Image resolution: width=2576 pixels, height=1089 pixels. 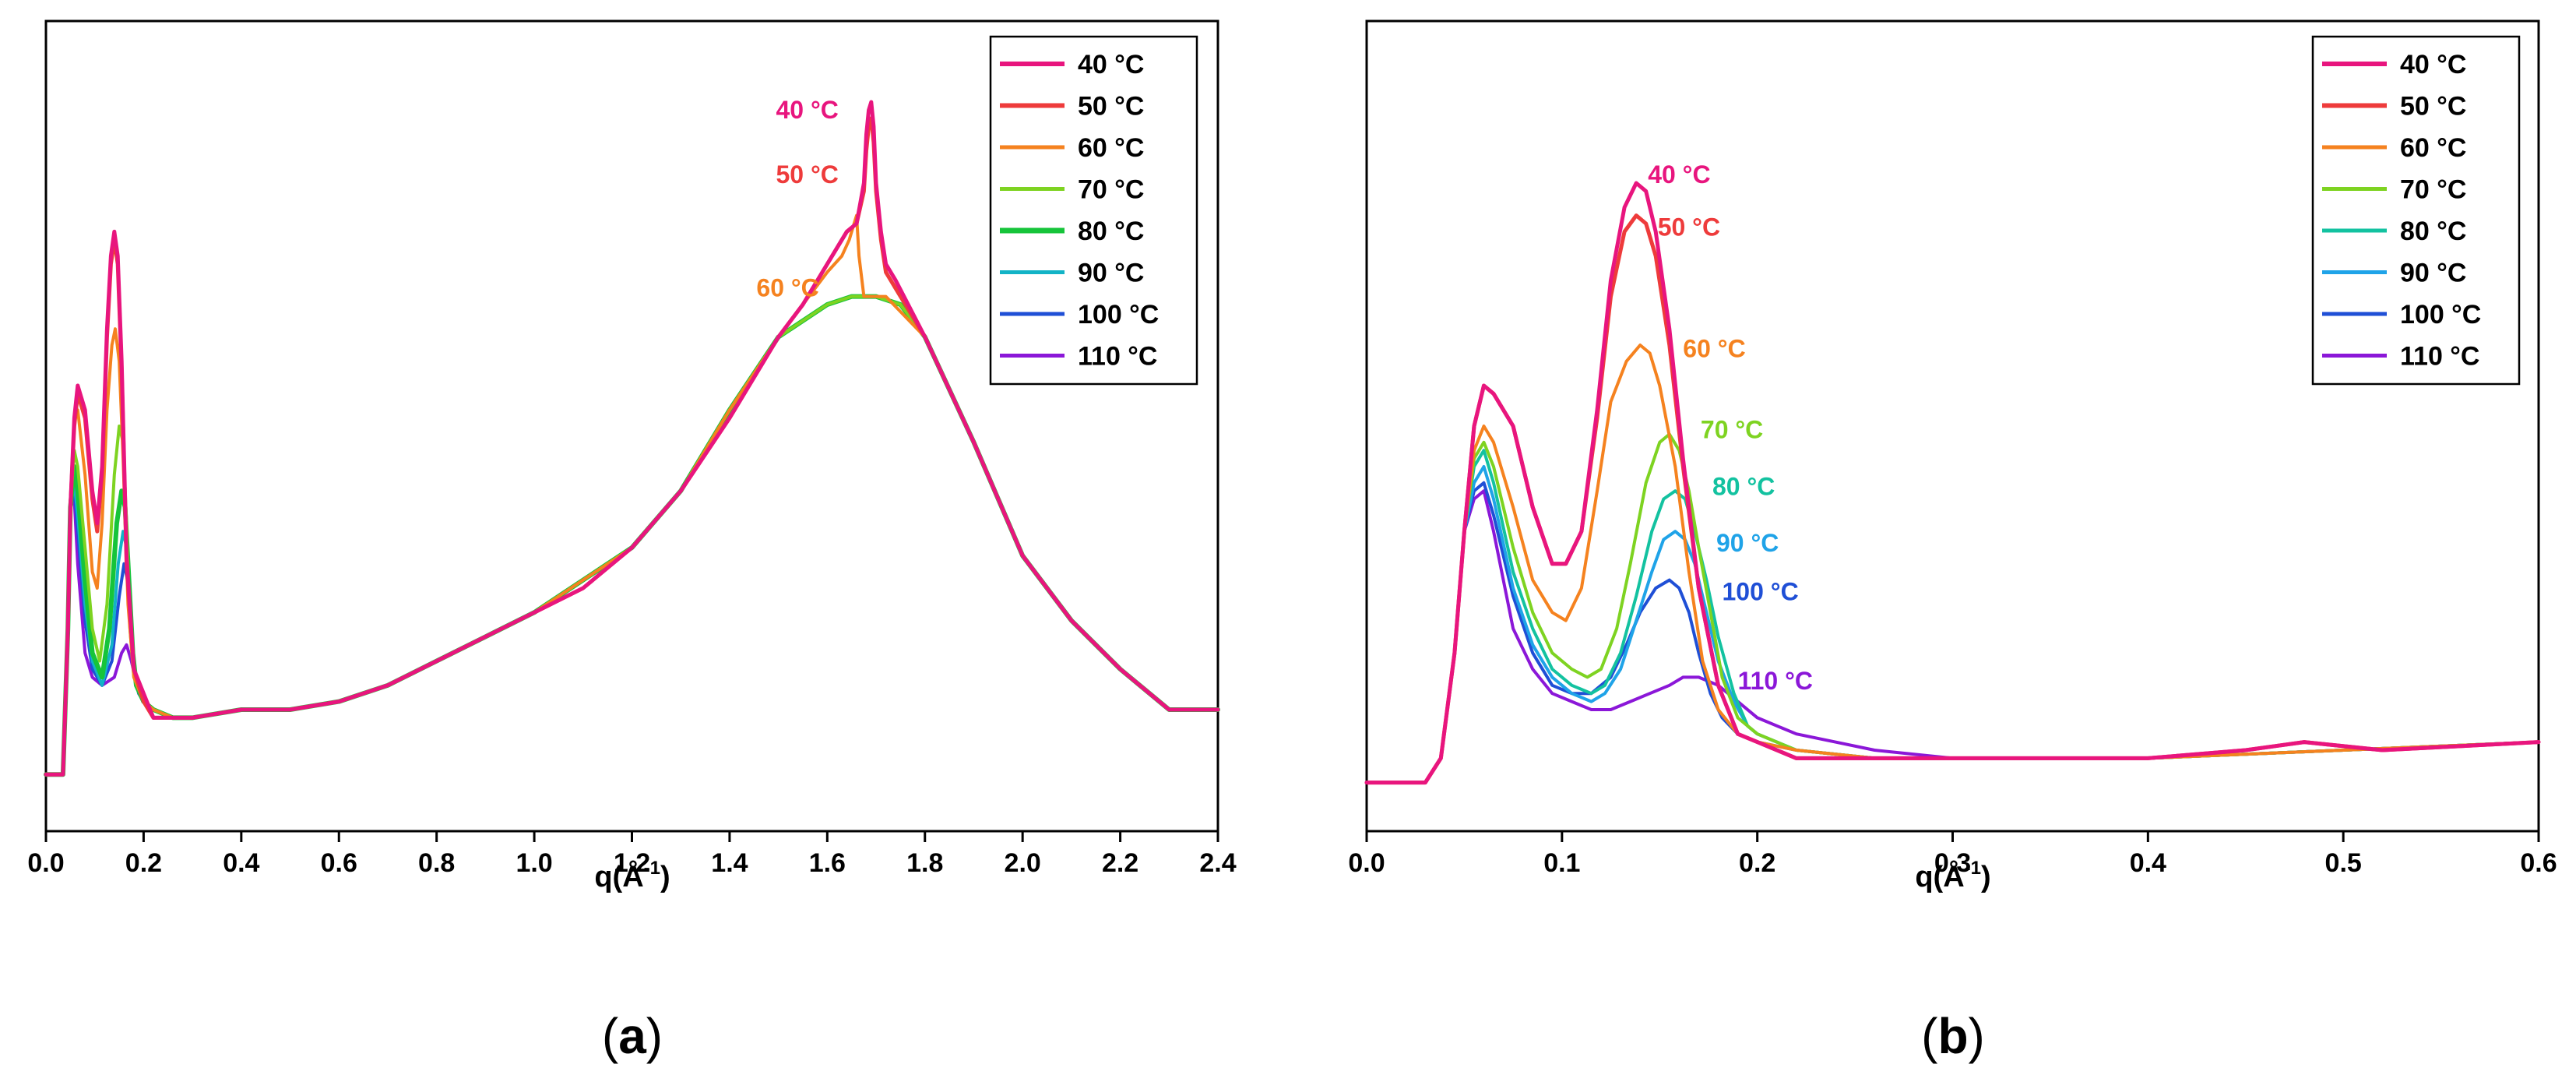 What do you see at coordinates (1747, 543) in the screenshot?
I see `annotation-label: 90 °C` at bounding box center [1747, 543].